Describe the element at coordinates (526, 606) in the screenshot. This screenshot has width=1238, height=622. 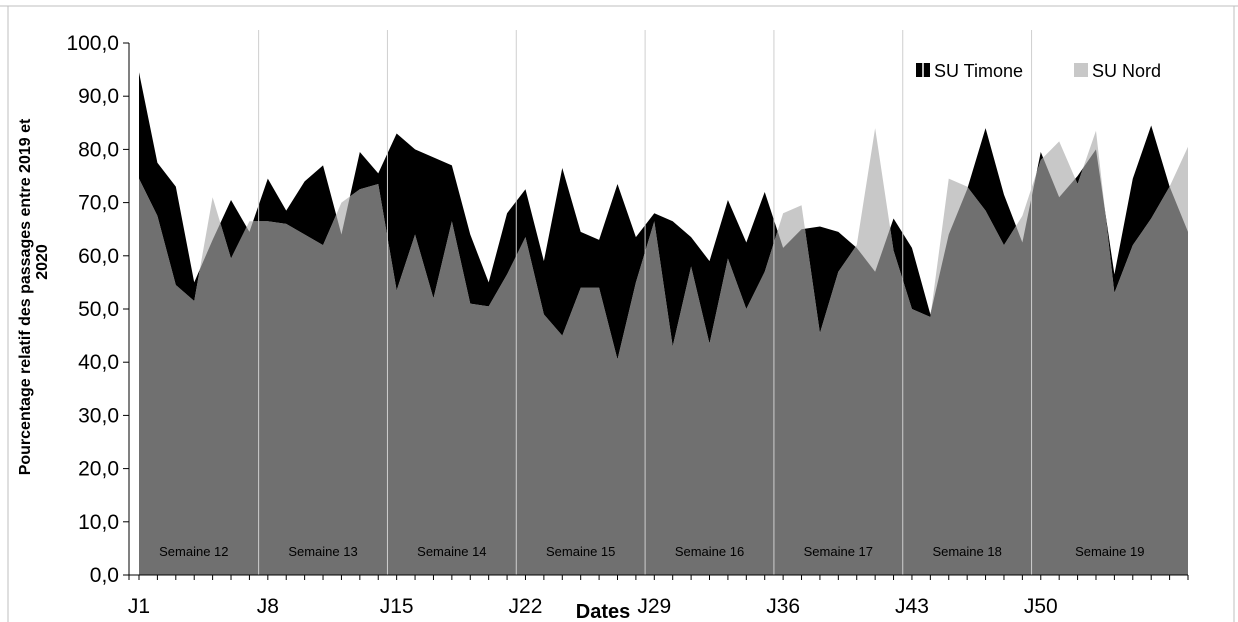
I see `x-tick-label: J22` at that location.